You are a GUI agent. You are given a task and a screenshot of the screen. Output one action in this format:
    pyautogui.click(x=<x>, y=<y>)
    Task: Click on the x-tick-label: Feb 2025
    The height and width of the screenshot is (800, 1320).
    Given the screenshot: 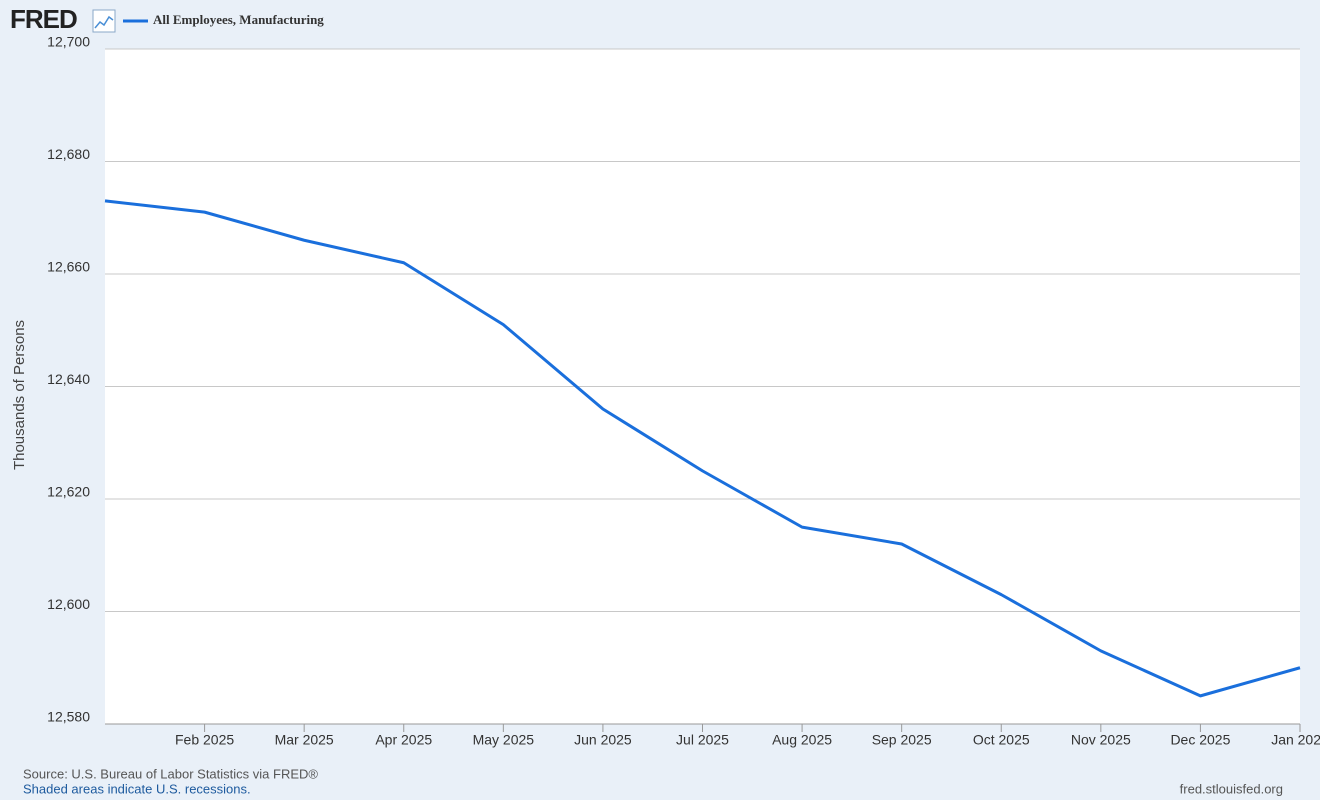 What is the action you would take?
    pyautogui.click(x=204, y=740)
    